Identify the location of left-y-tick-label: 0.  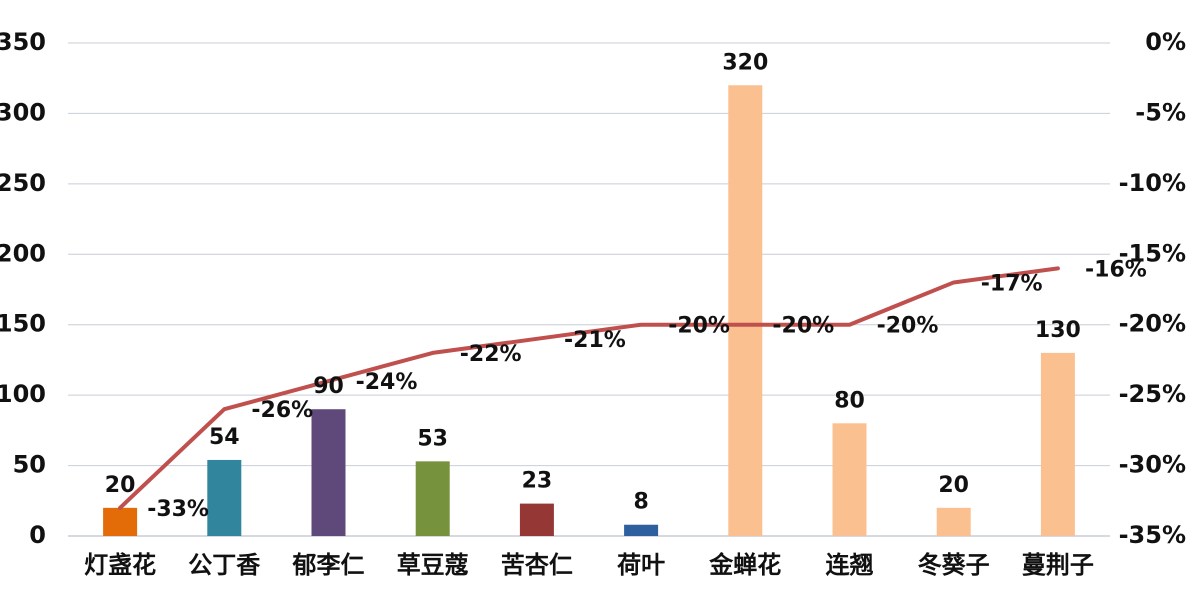
(37, 535).